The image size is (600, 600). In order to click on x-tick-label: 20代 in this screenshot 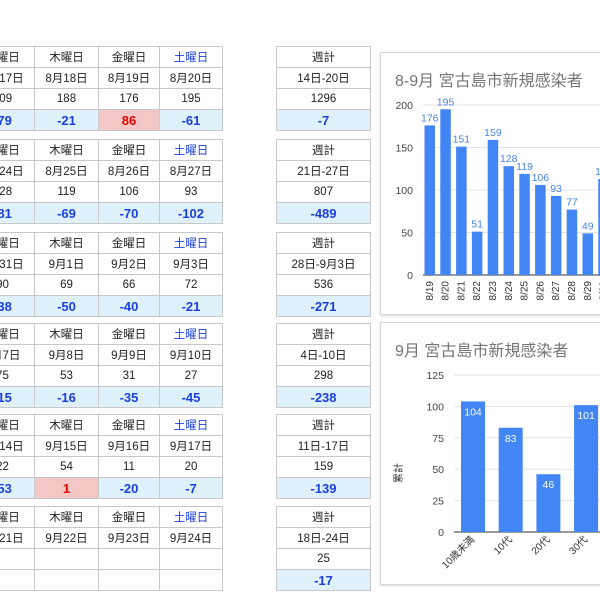, I will do `click(540, 545)`.